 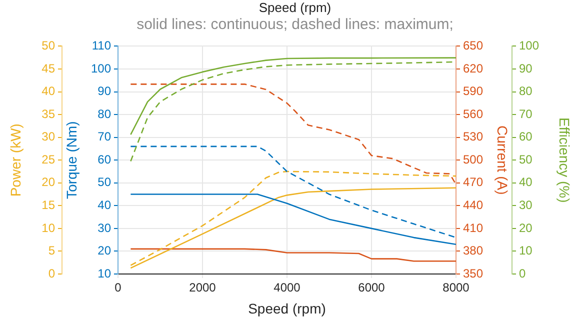 I want to click on y-axis-title: Torque (Nm), so click(x=71, y=160).